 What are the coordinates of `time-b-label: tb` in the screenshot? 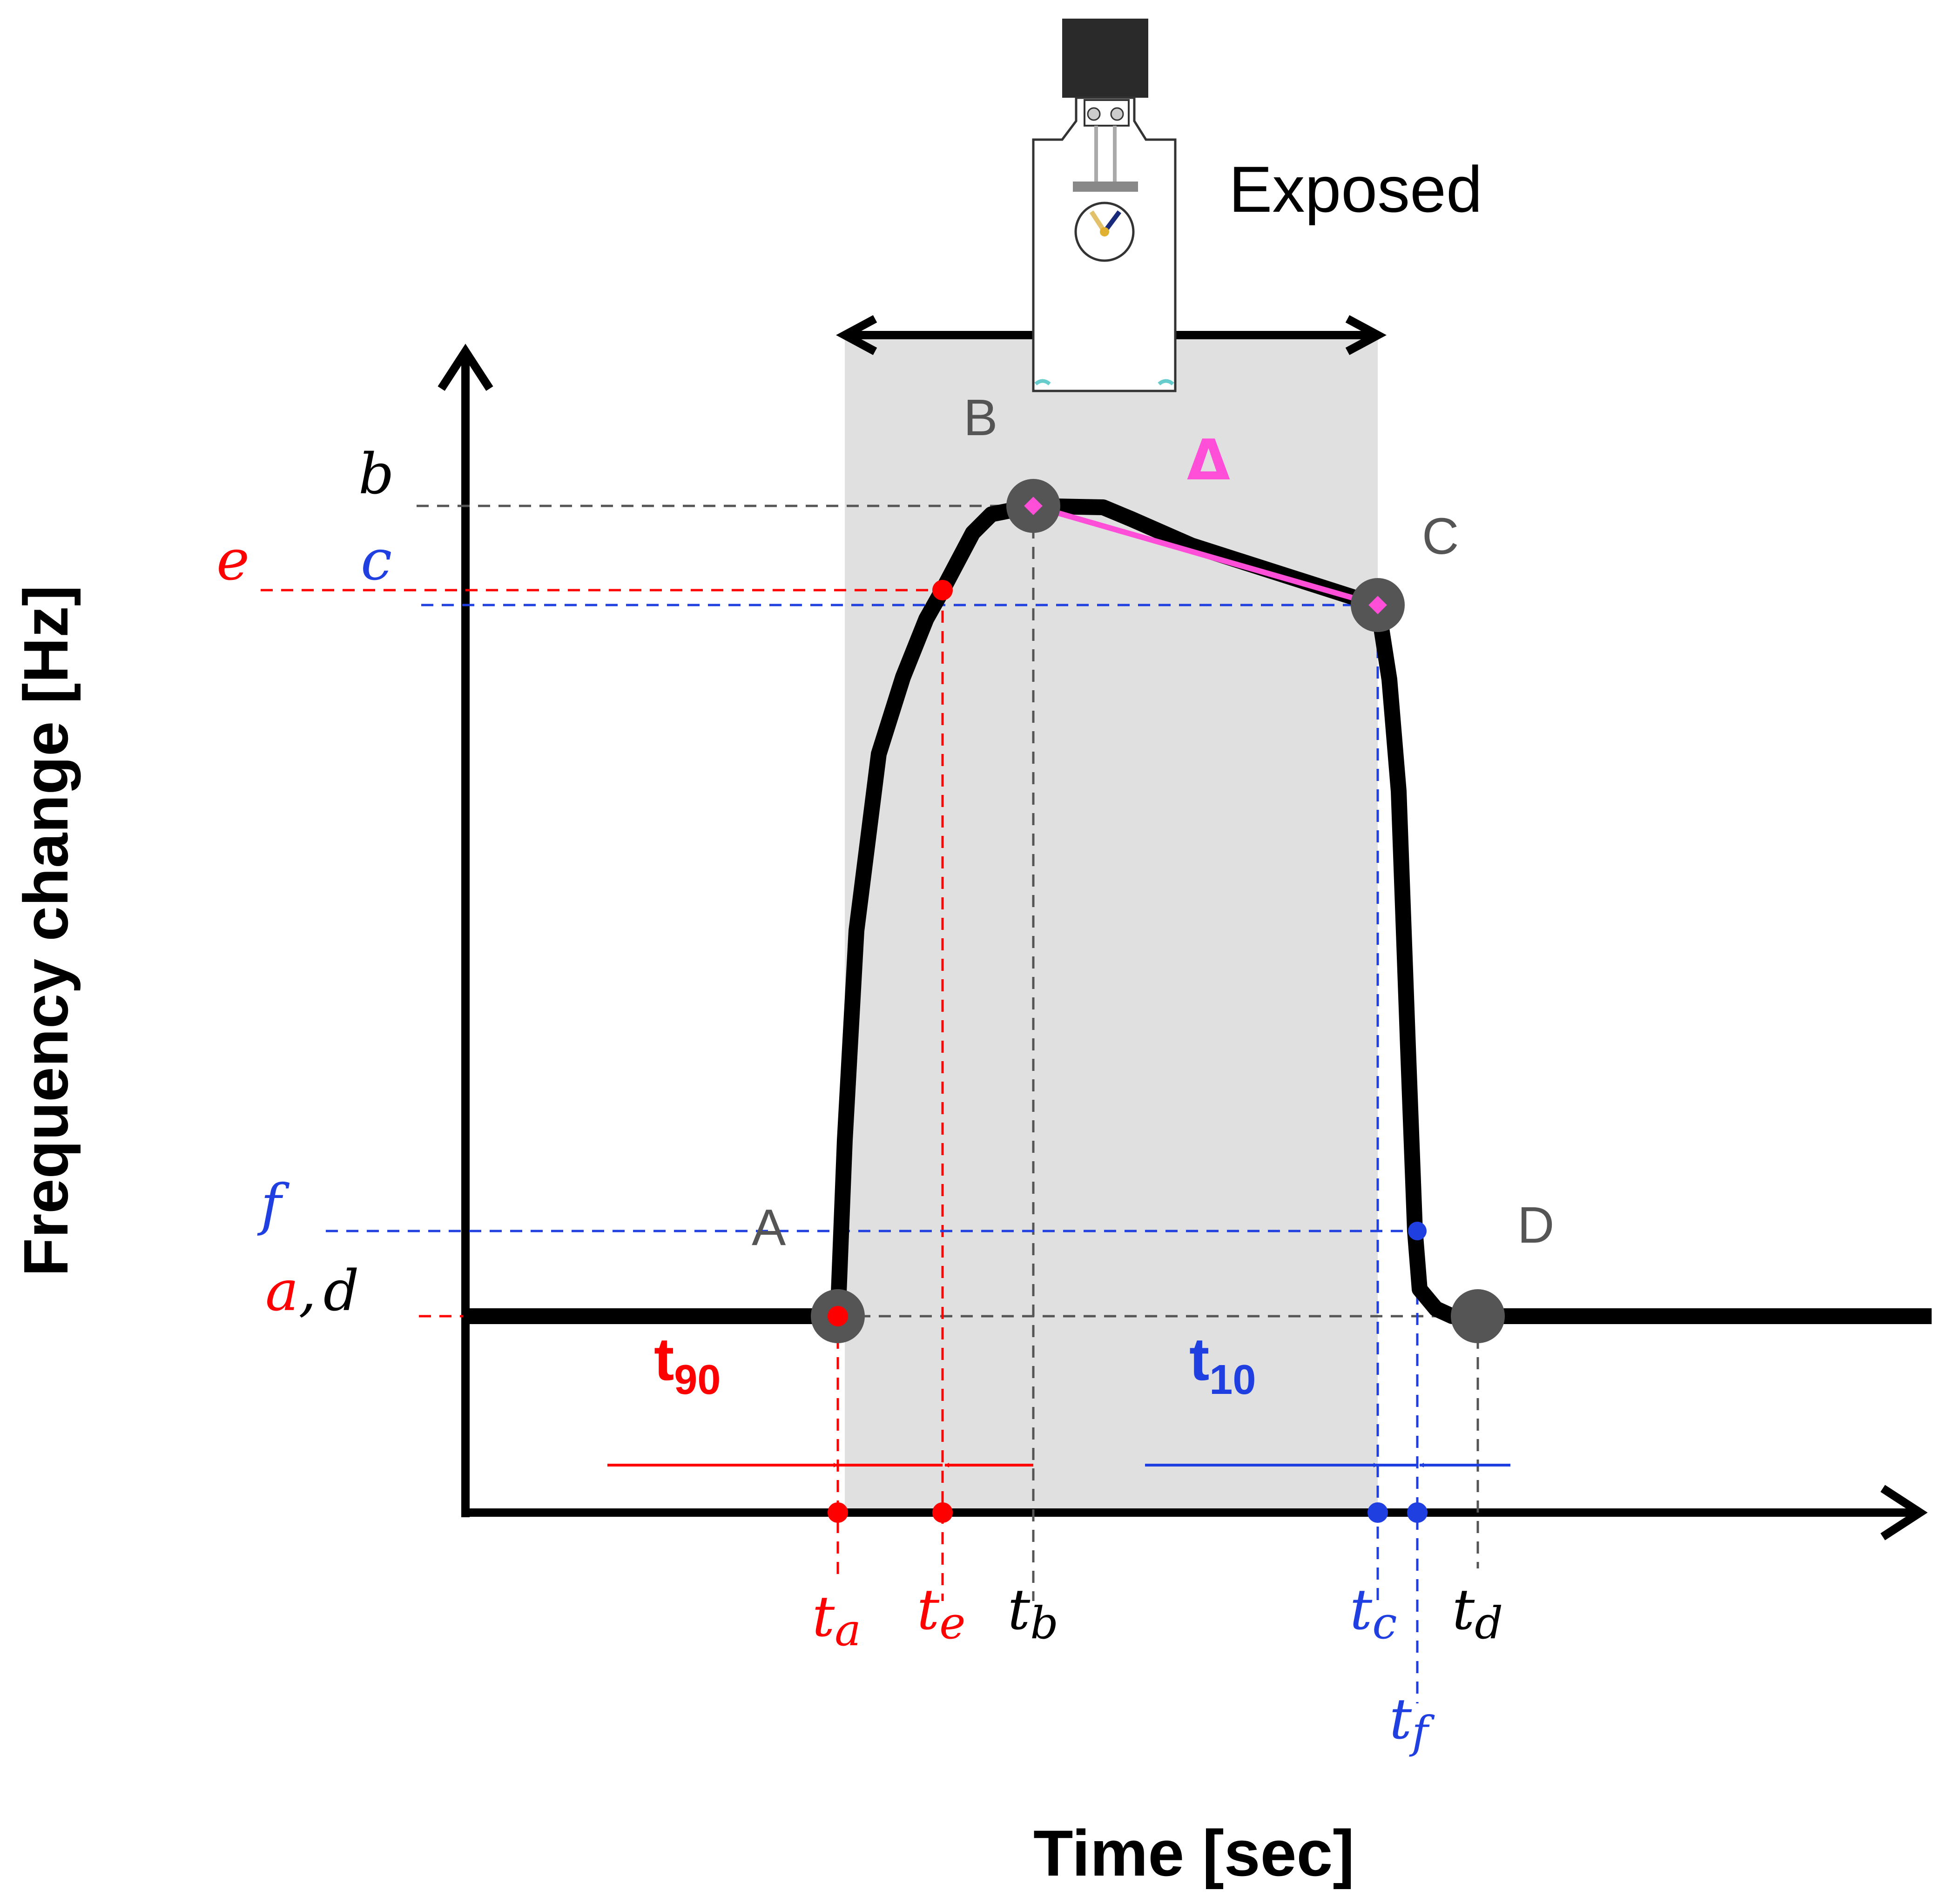 It's located at (1033, 1613).